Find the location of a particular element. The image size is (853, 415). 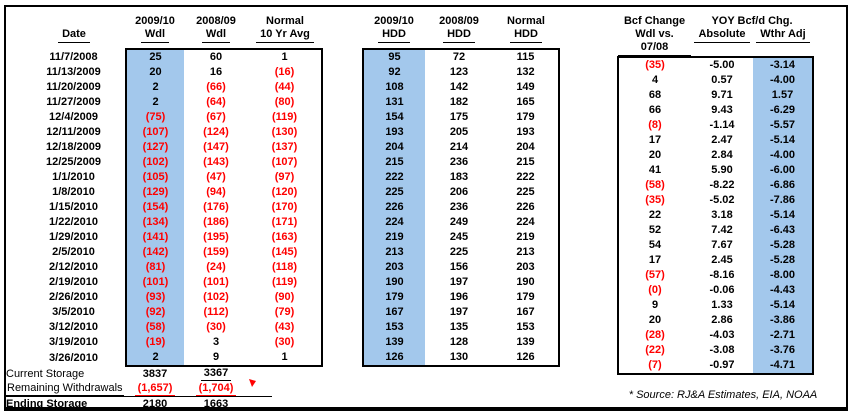

header-label: 2008/09 is located at coordinates (216, 21).